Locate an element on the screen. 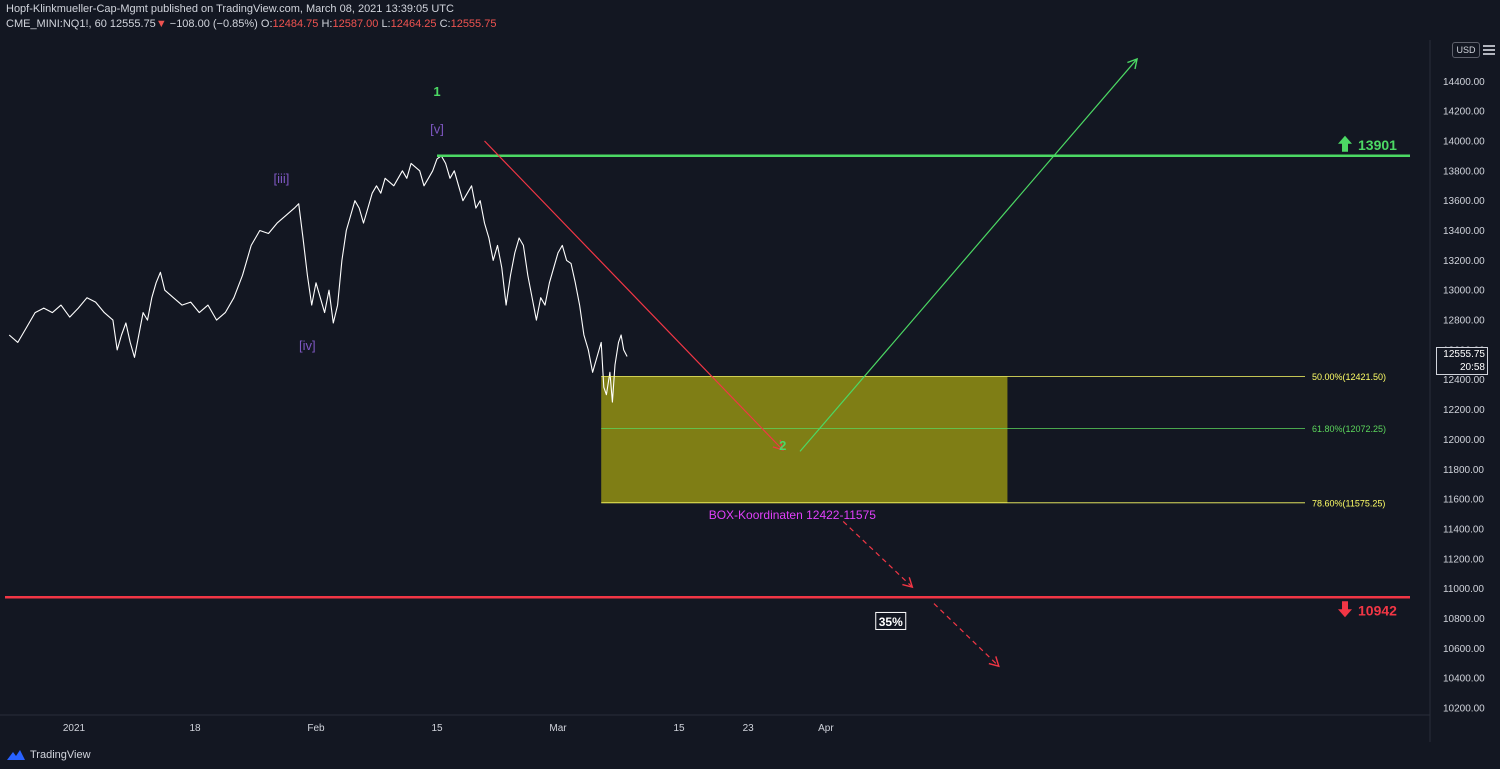 The image size is (1500, 769). price-tick-label: 12800.00 is located at coordinates (1464, 321).